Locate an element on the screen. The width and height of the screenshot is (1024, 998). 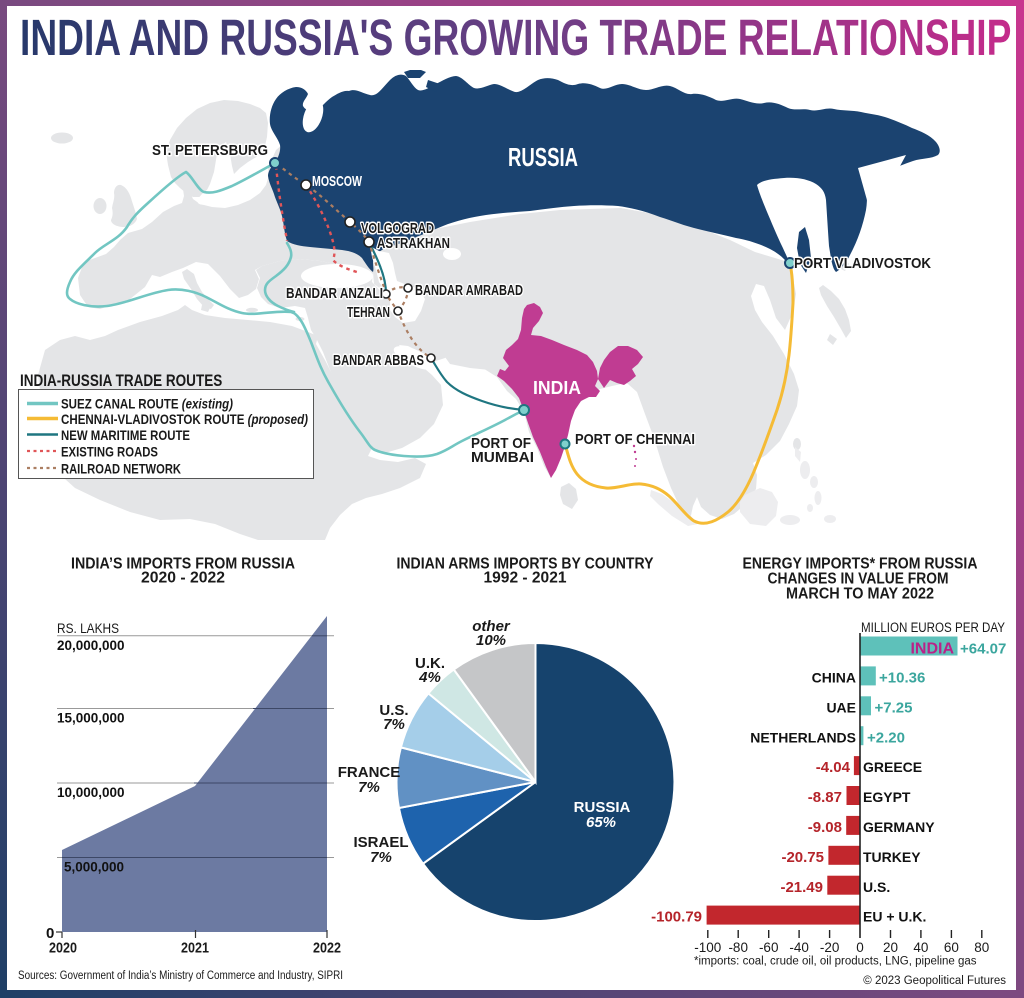
svg-text: NEW MARITIME ROUTE is located at coordinates (125, 435).